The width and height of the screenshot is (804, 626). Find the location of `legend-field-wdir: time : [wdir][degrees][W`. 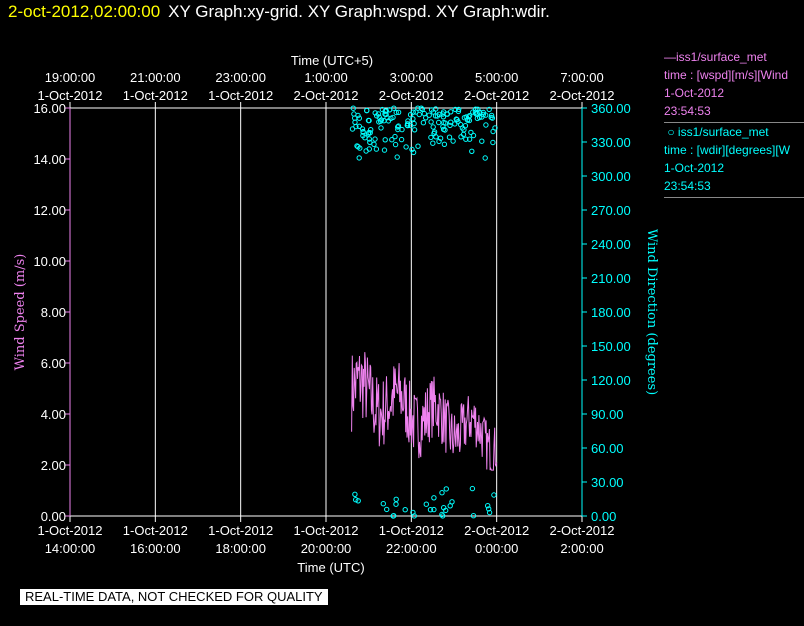

legend-field-wdir: time : [wdir][degrees][W is located at coordinates (727, 150).